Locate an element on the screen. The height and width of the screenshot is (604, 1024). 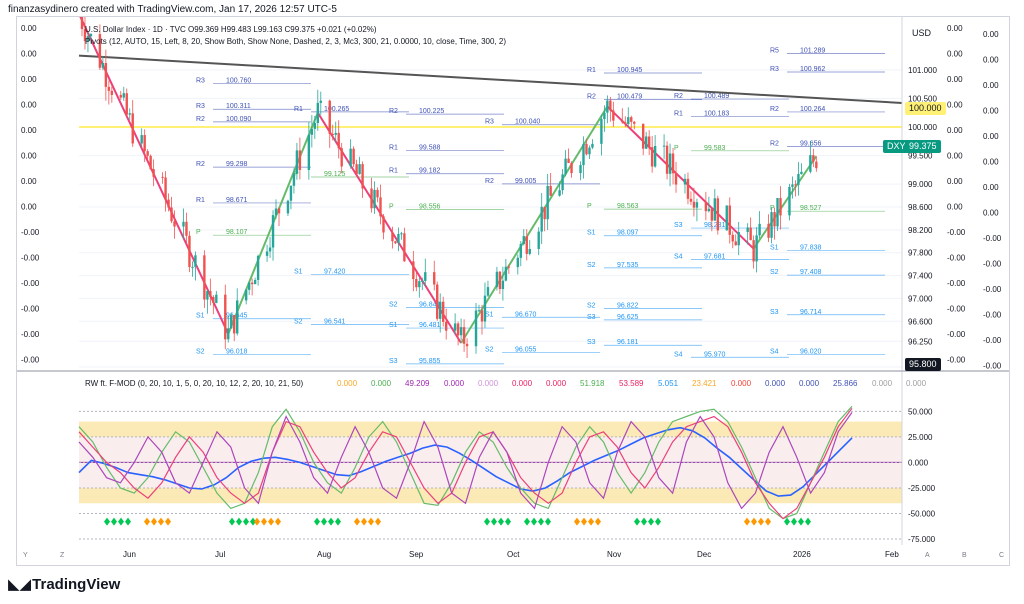
pivot-level-value: 100.264 is located at coordinates (812, 109).